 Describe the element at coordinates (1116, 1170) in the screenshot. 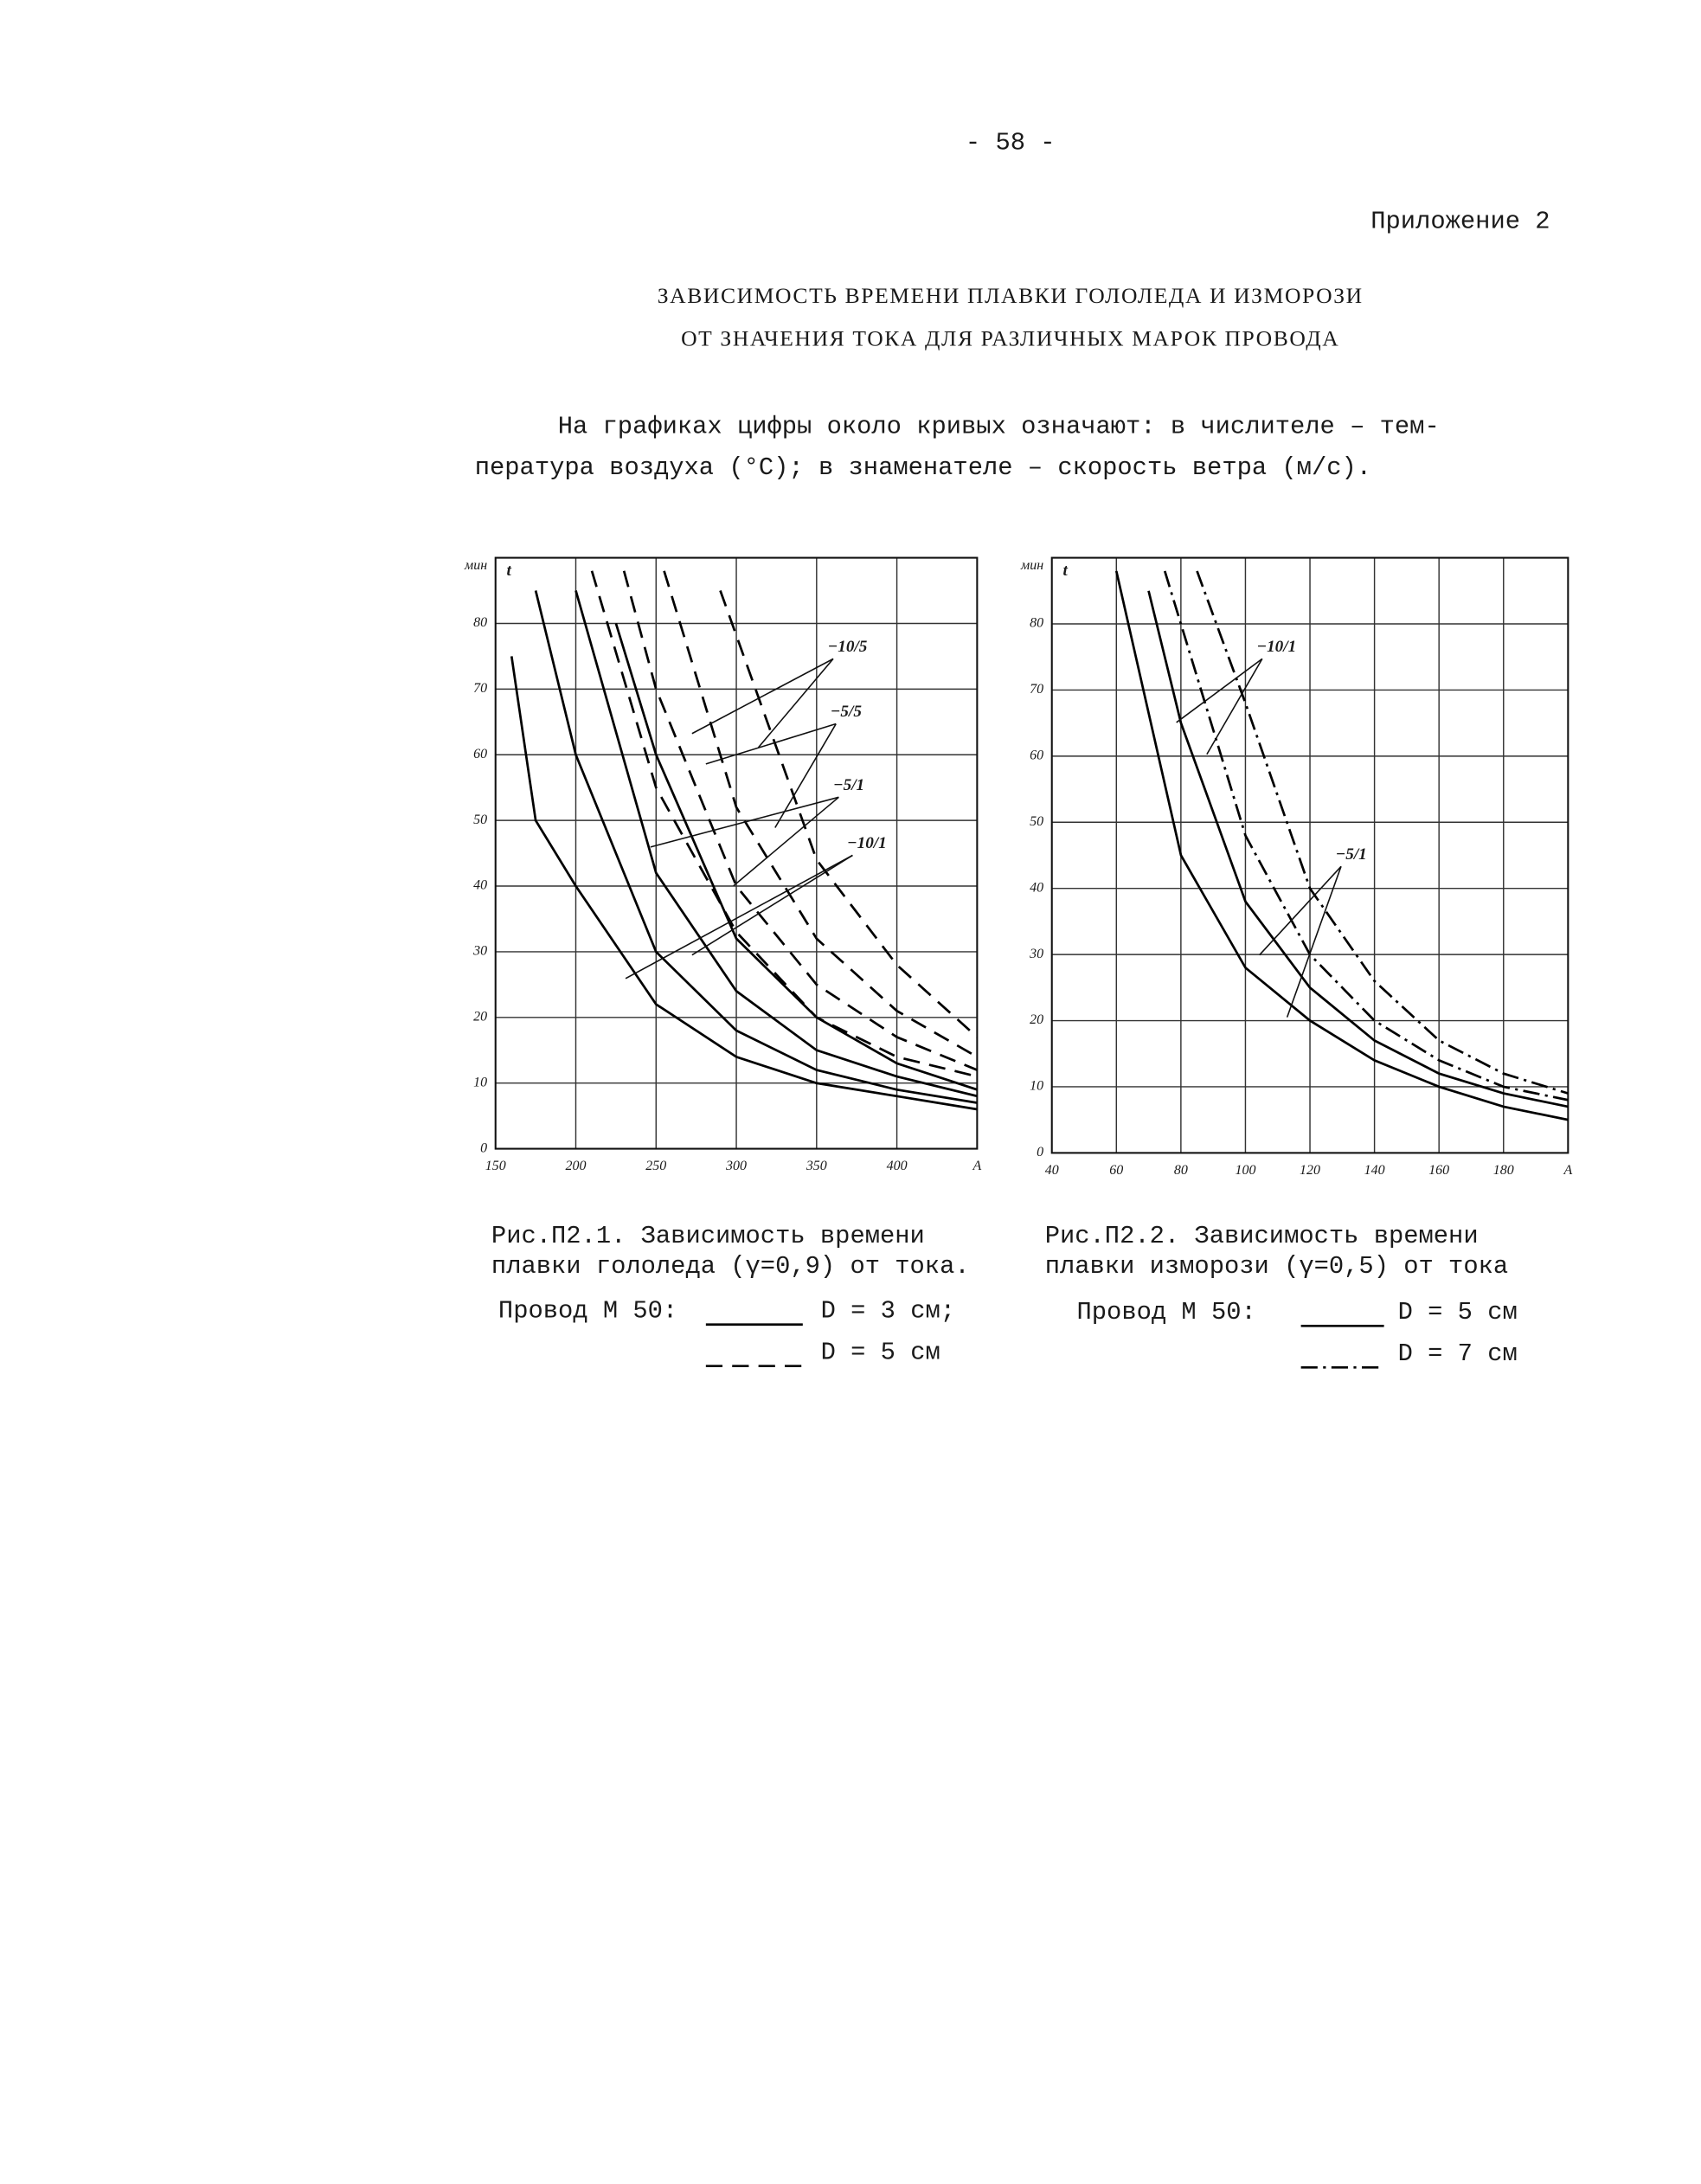

I see `x-tick-label: 60` at that location.